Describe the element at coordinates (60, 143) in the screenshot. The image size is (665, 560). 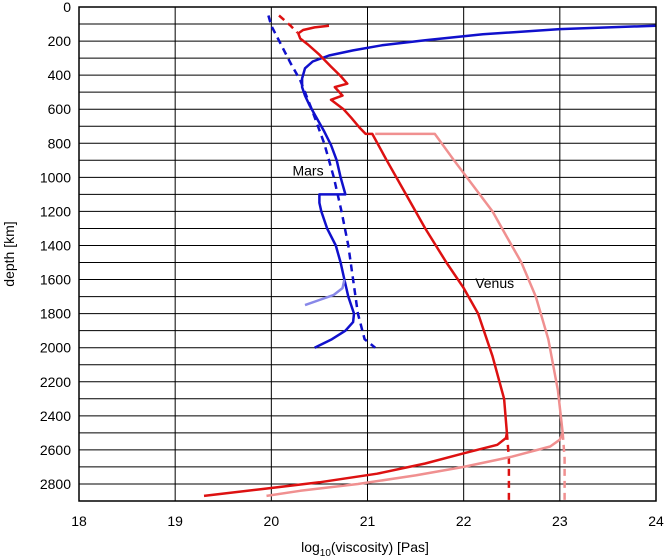
I see `y-tick-label: 800` at that location.